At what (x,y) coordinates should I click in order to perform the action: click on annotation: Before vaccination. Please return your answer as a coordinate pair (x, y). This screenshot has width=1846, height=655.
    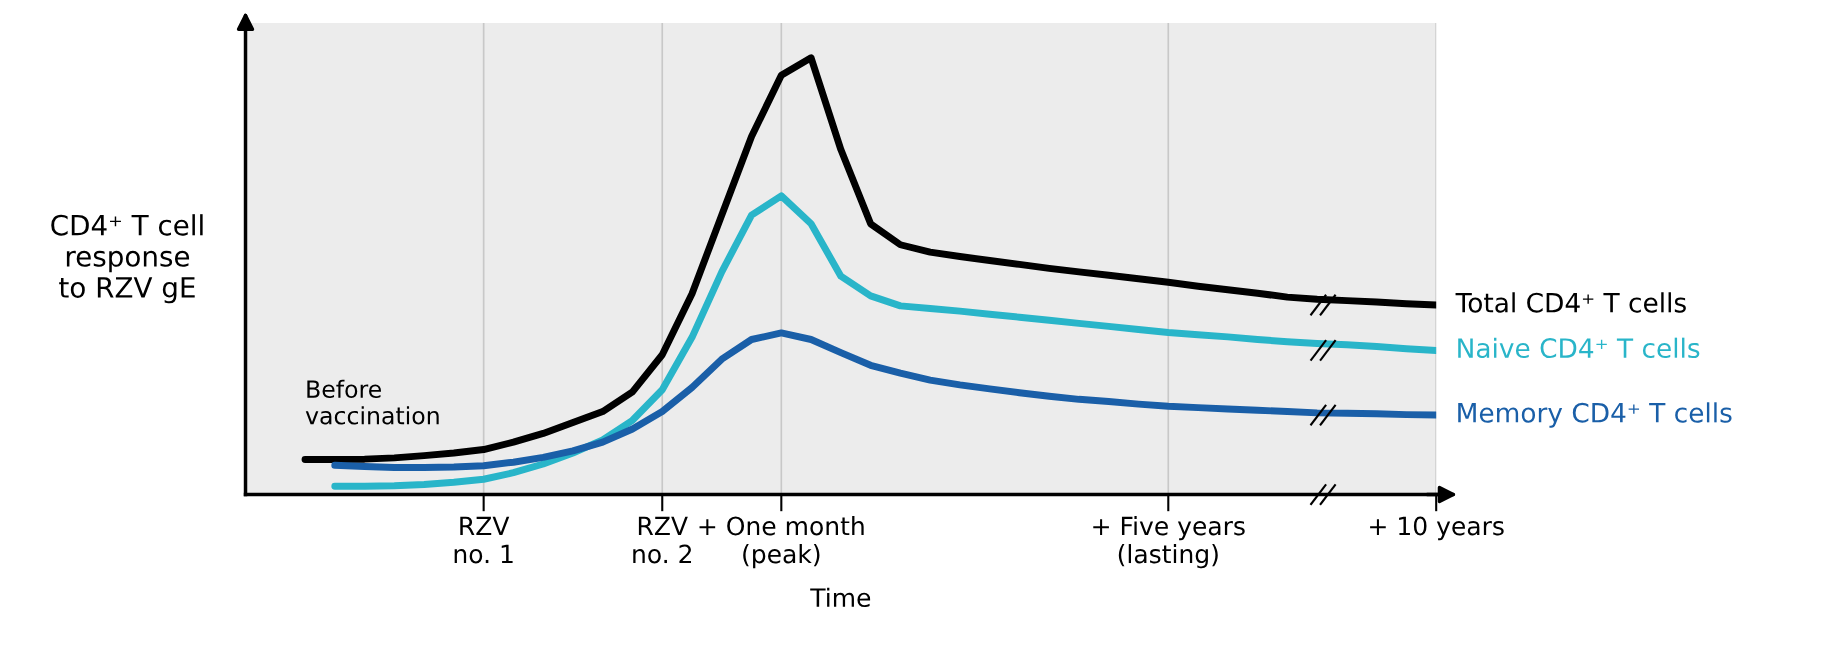
    Looking at the image, I should click on (372, 402).